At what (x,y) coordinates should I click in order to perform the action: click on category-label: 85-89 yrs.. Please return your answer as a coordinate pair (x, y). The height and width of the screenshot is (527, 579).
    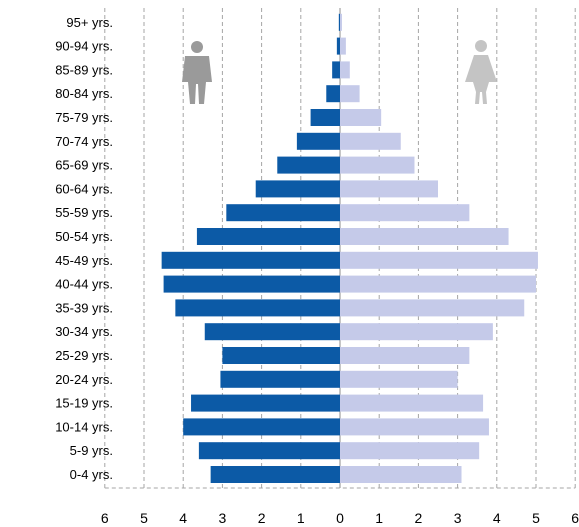
    Looking at the image, I should click on (84, 69).